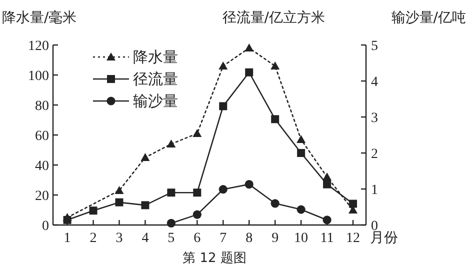  What do you see at coordinates (353, 238) in the screenshot?
I see `x-tick-label: 12` at bounding box center [353, 238].